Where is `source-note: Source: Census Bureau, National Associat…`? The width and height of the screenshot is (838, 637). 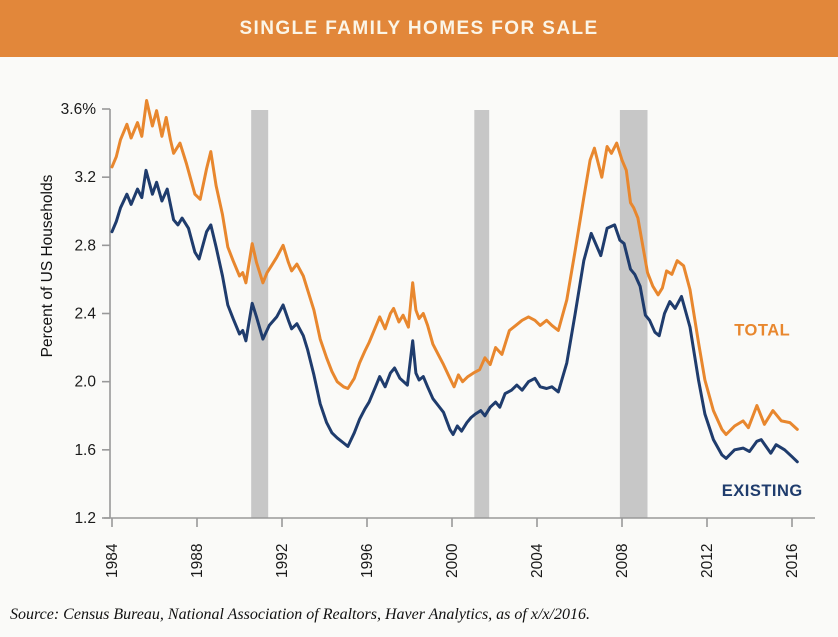
source-note: Source: Census Bureau, National Associat… is located at coordinates (300, 614).